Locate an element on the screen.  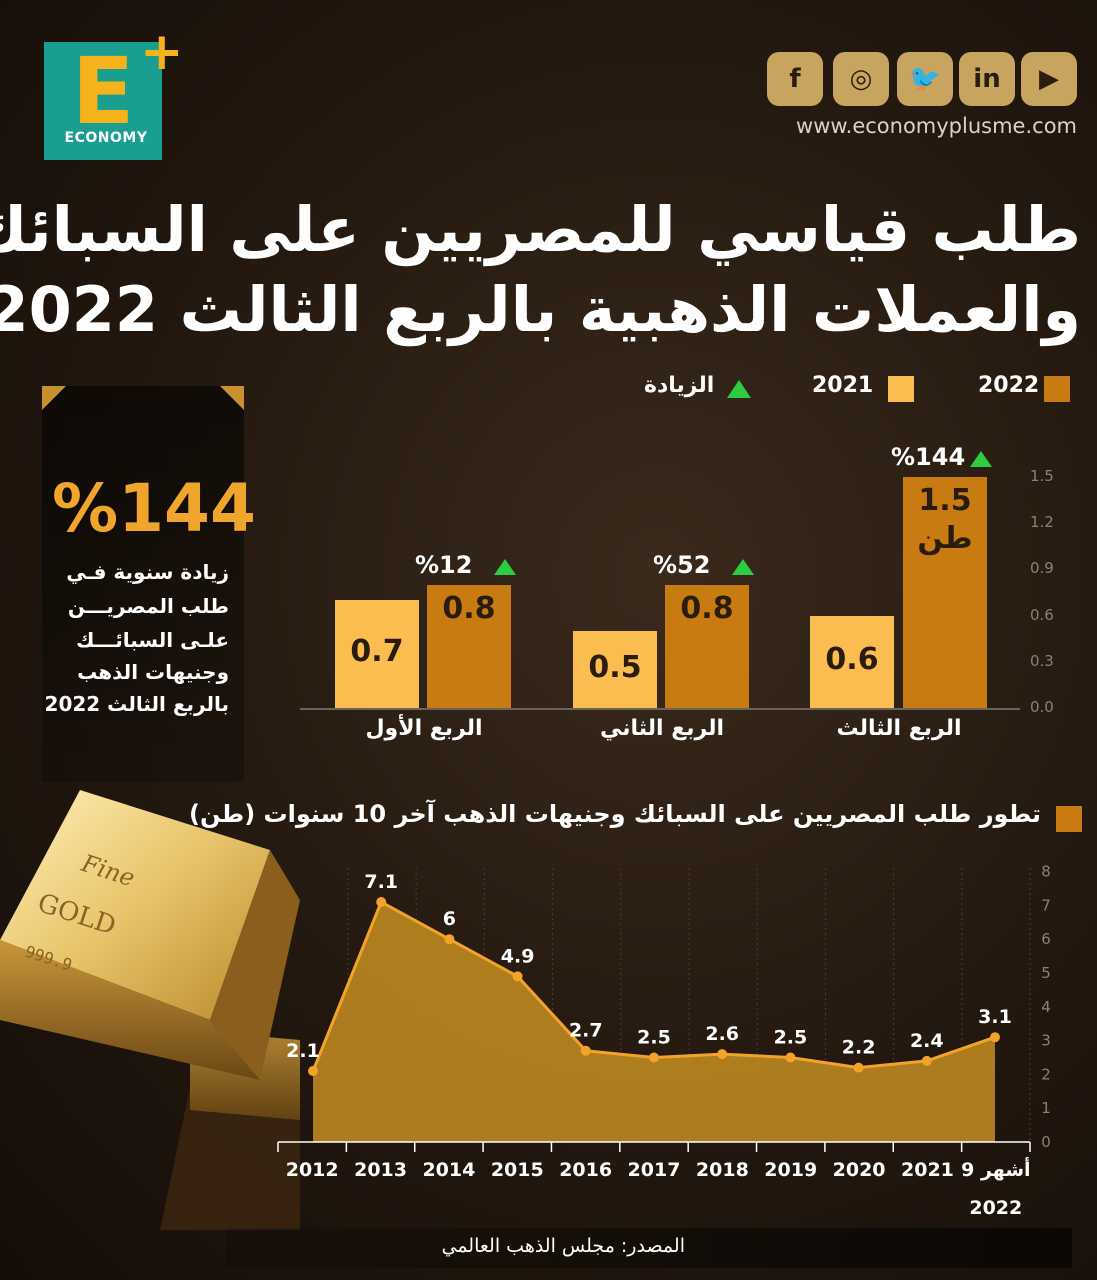
data-label: 2.7 is located at coordinates (586, 1031).